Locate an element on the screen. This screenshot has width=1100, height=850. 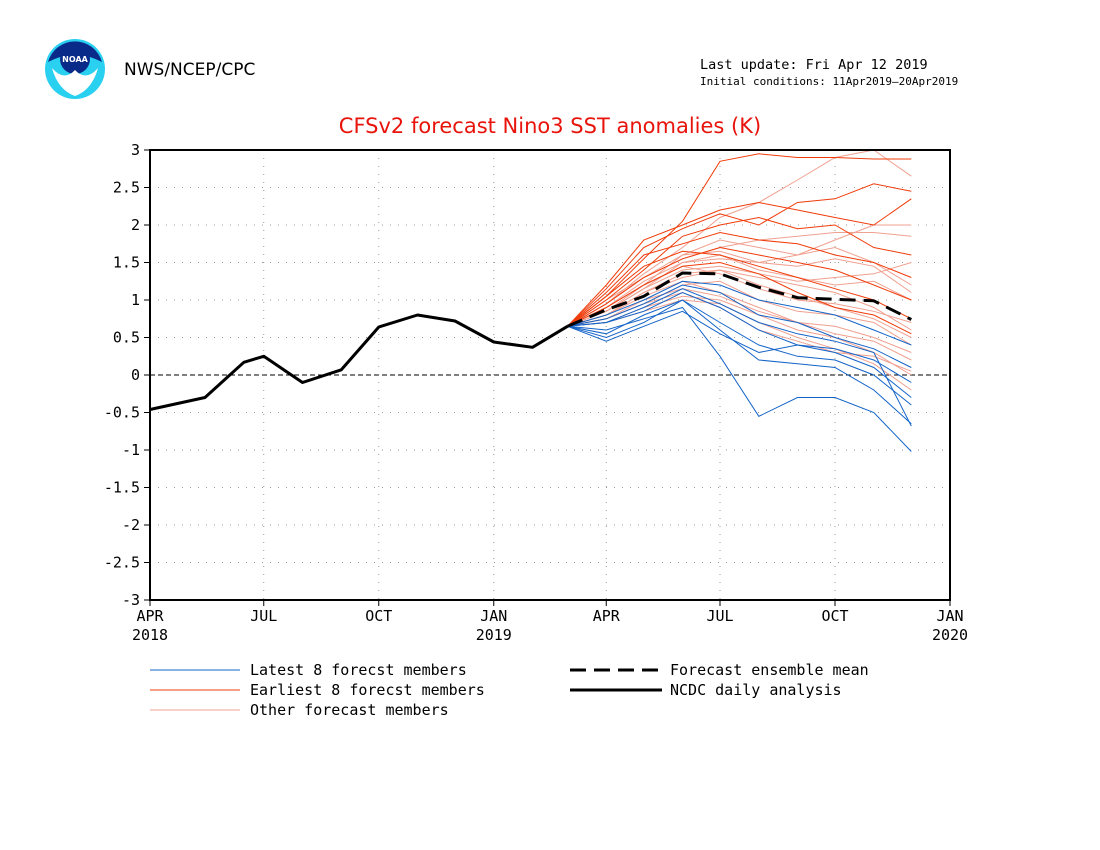
y-tick-label: 0 is located at coordinates (135, 375).